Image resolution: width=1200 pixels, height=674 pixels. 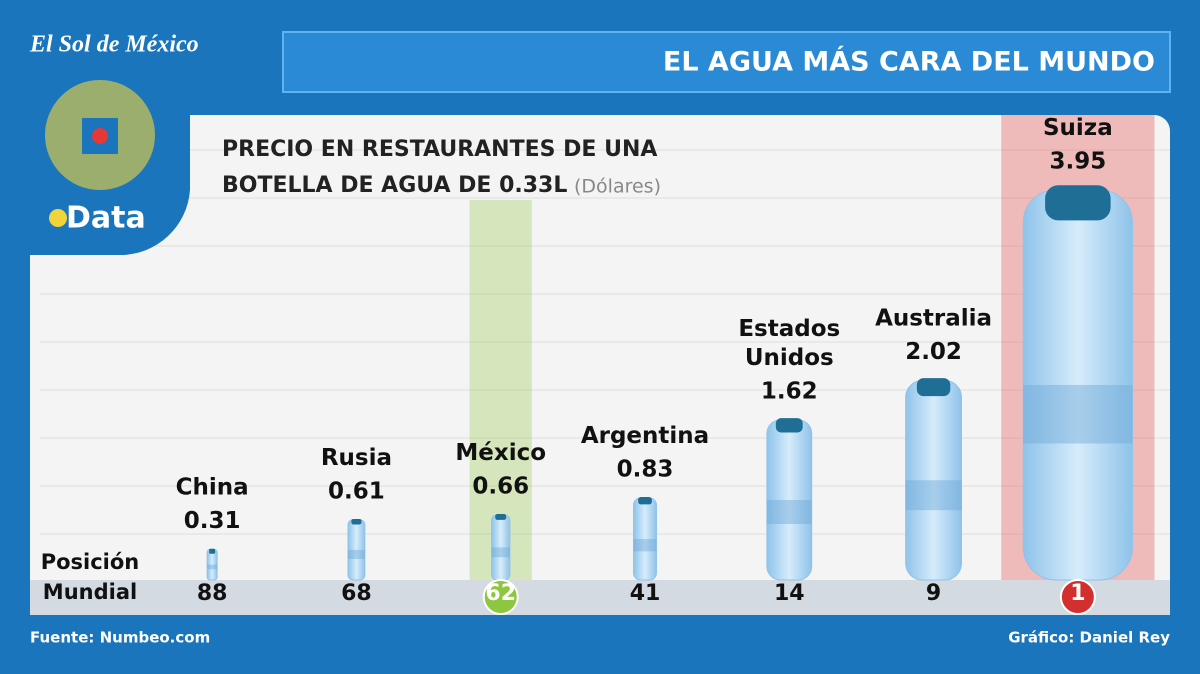 What do you see at coordinates (100, 136) in the screenshot?
I see `logo-center` at bounding box center [100, 136].